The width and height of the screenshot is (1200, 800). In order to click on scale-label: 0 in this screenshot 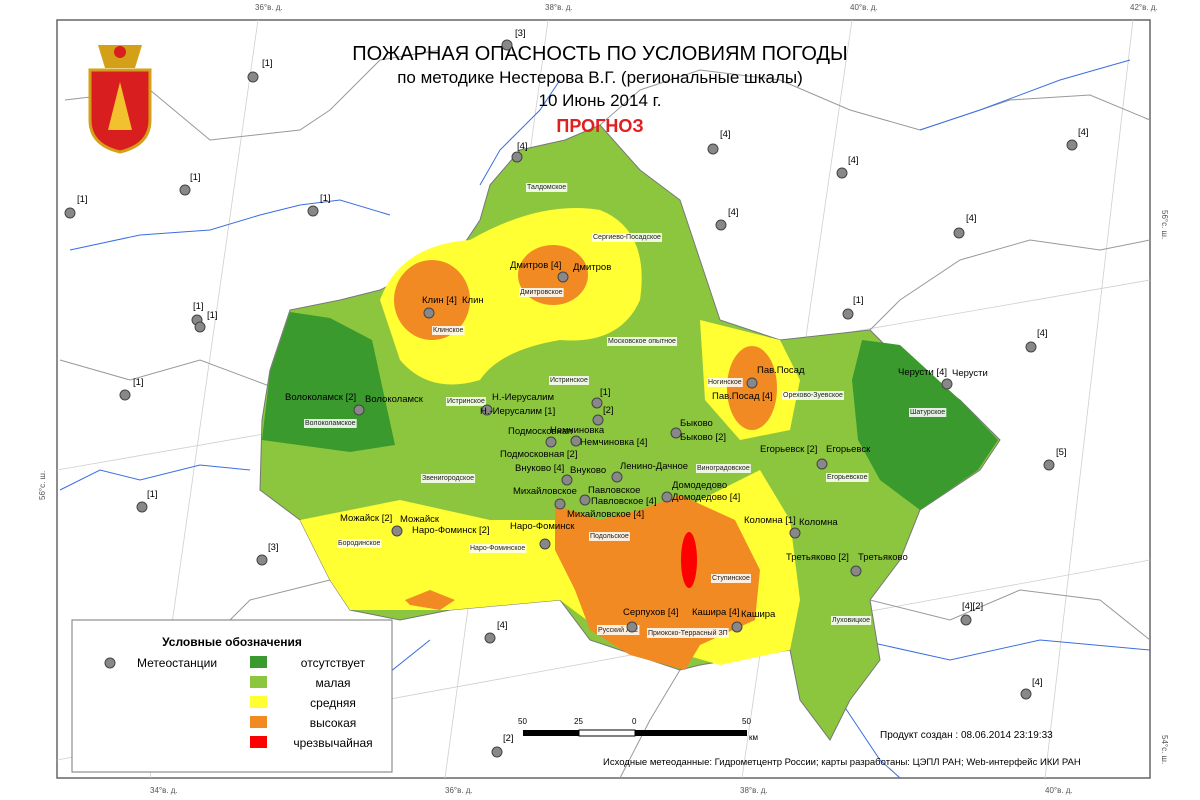, I will do `click(634, 721)`.